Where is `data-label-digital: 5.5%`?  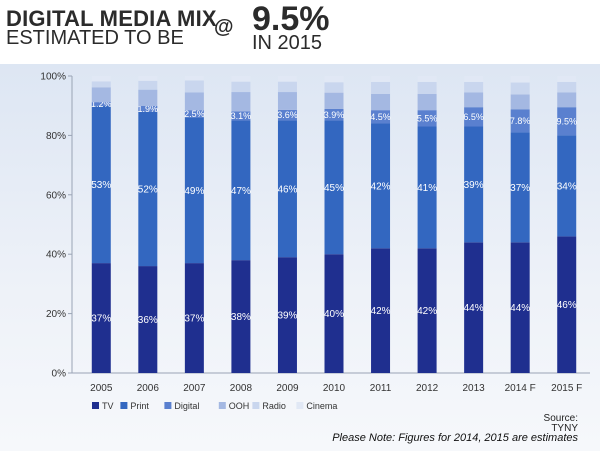
data-label-digital: 5.5% is located at coordinates (427, 118).